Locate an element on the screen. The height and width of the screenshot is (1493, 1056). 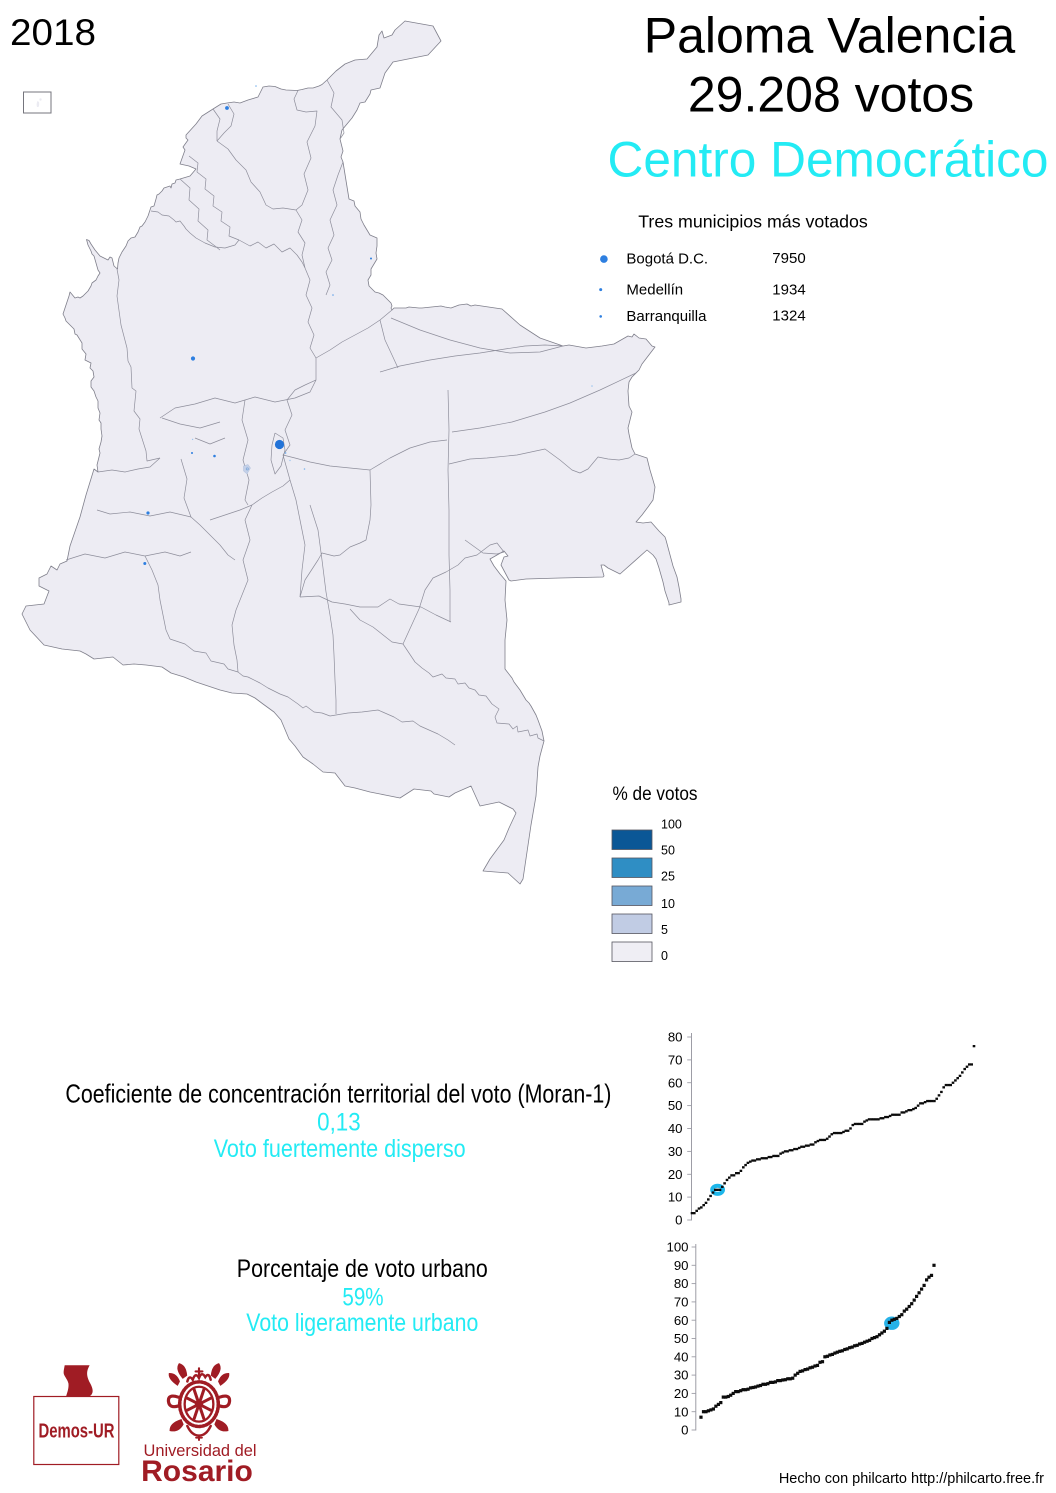
svg-text: % de votos is located at coordinates (655, 794).